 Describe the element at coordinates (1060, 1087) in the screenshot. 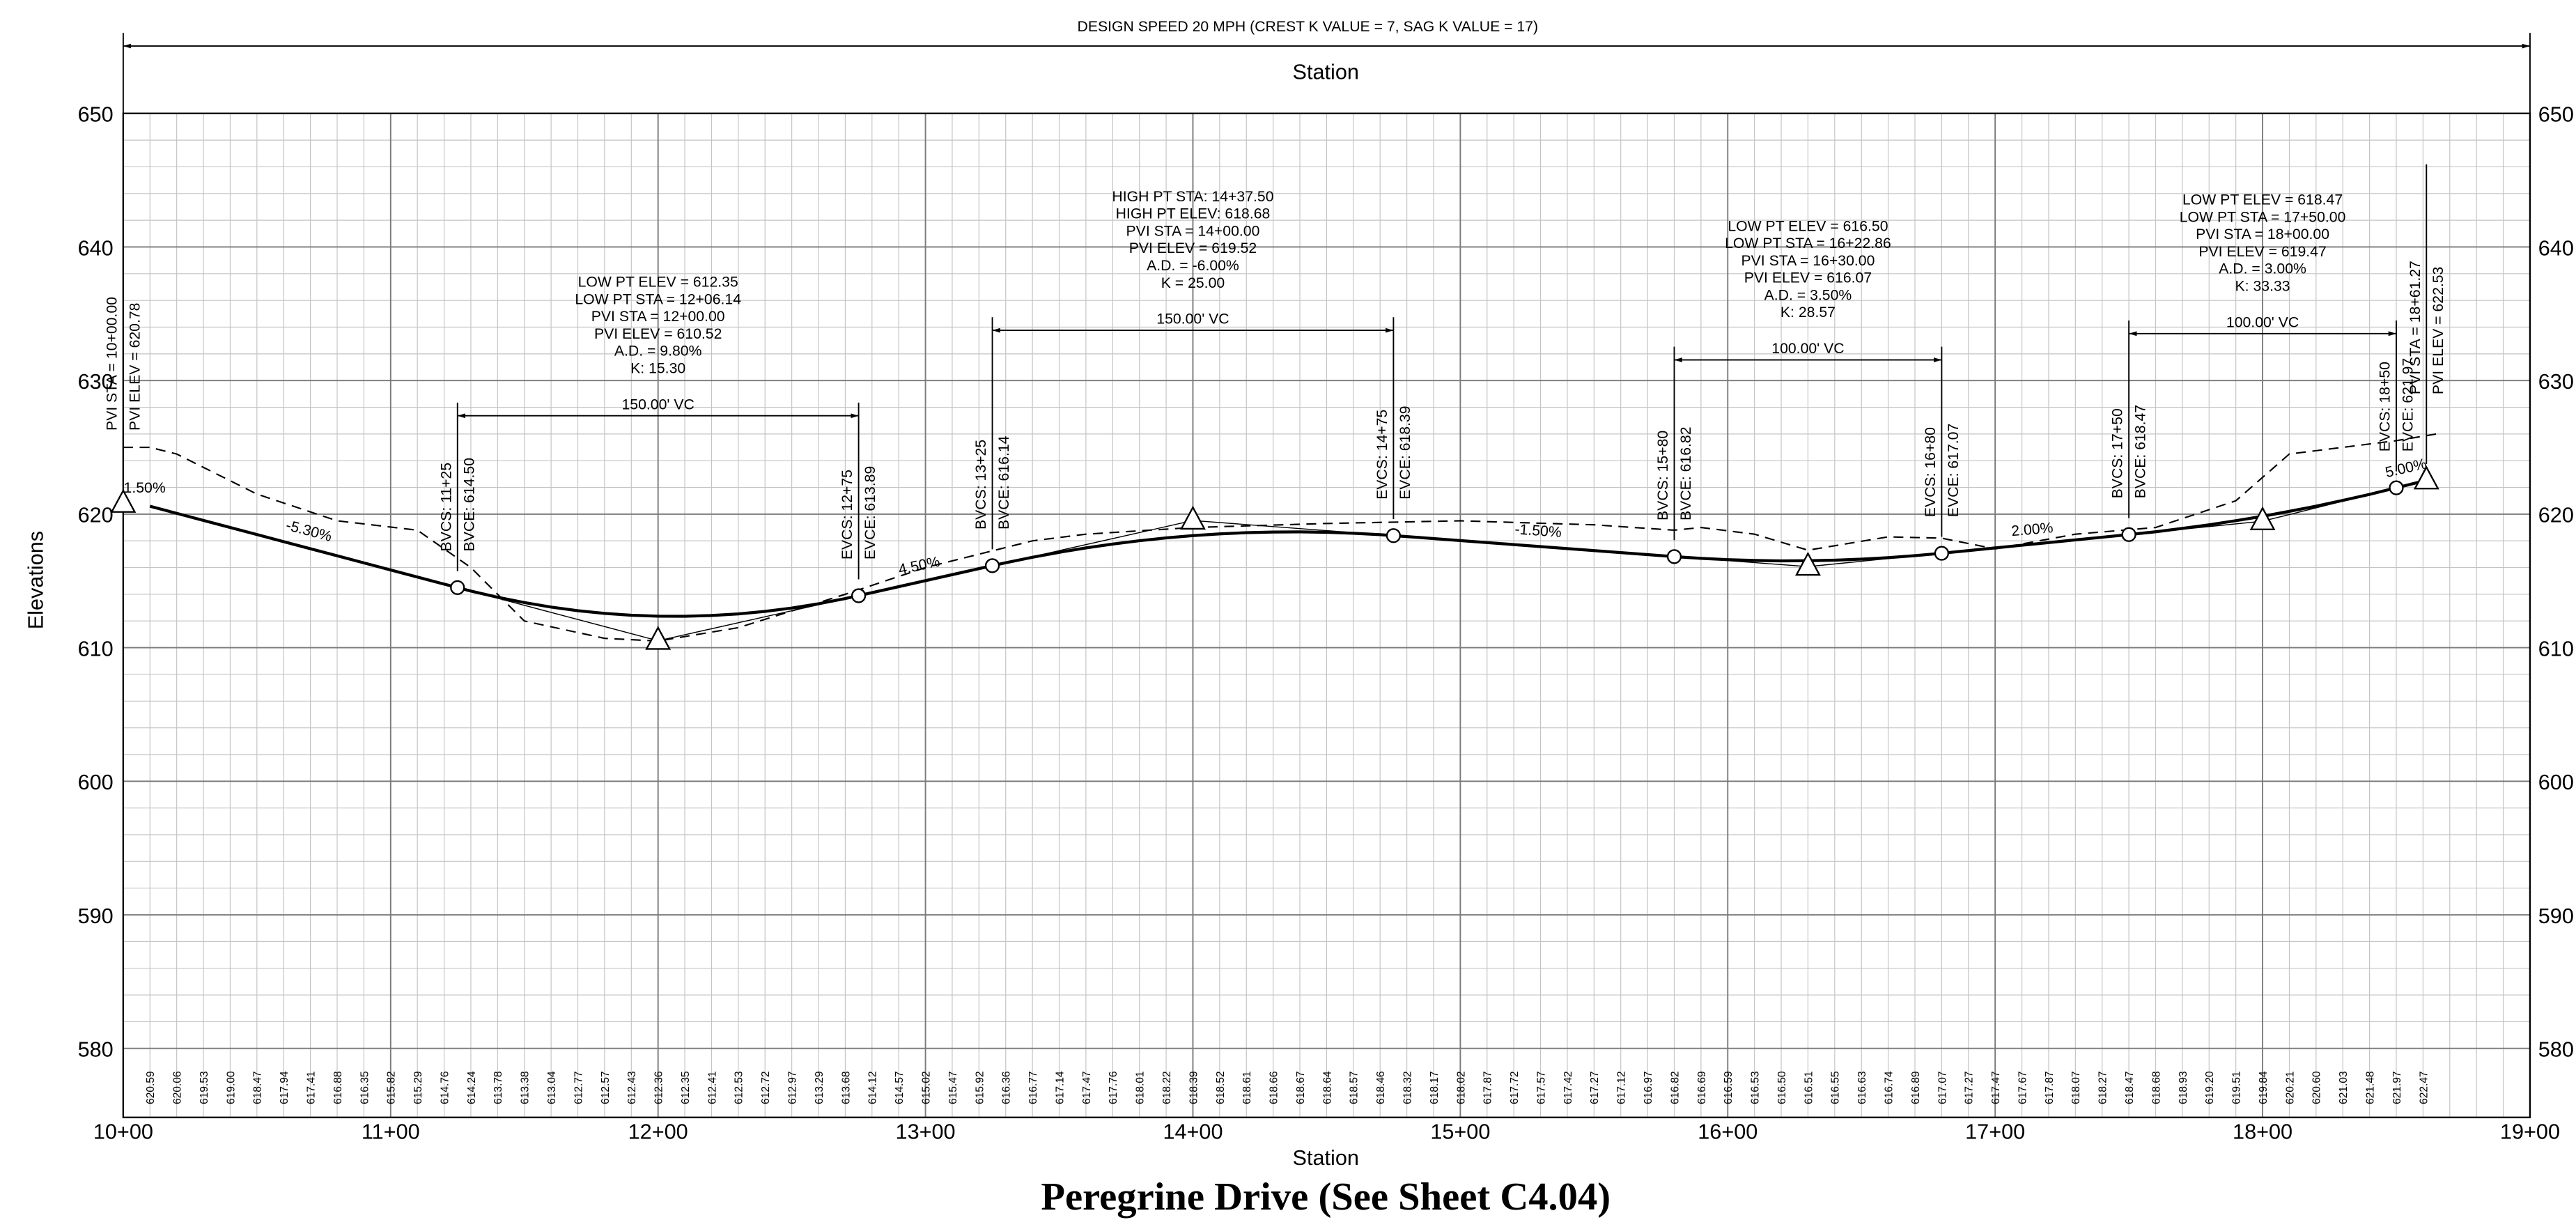

I see `station-elevation: 617.14` at that location.